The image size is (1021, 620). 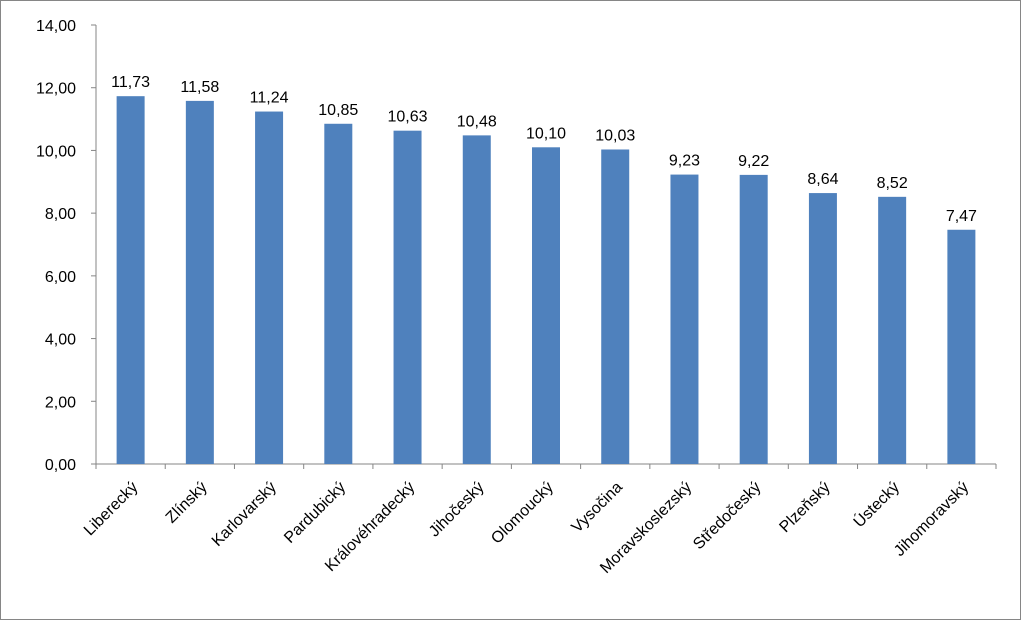 I want to click on data-label: 11,58, so click(x=199, y=87).